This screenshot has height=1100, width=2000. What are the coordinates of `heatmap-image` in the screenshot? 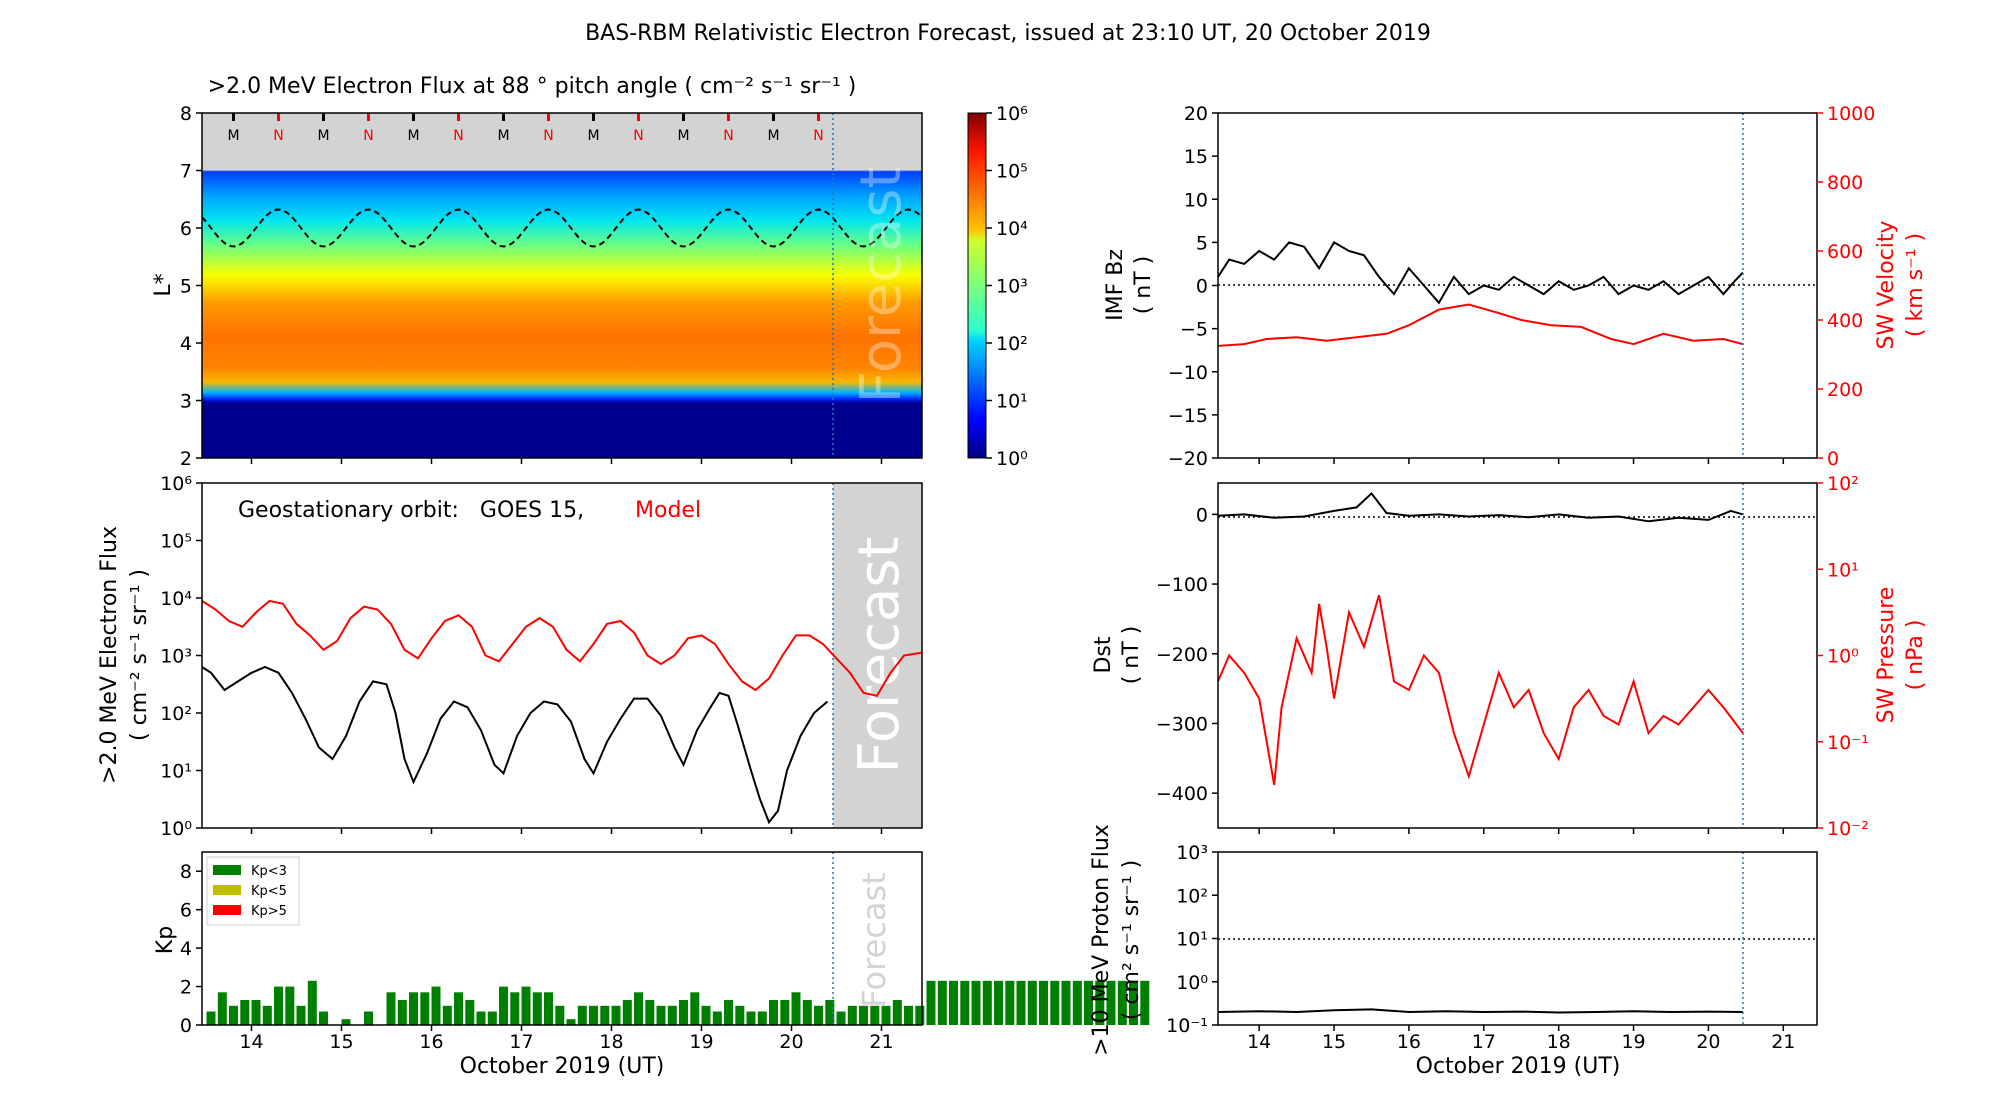 It's located at (562, 285).